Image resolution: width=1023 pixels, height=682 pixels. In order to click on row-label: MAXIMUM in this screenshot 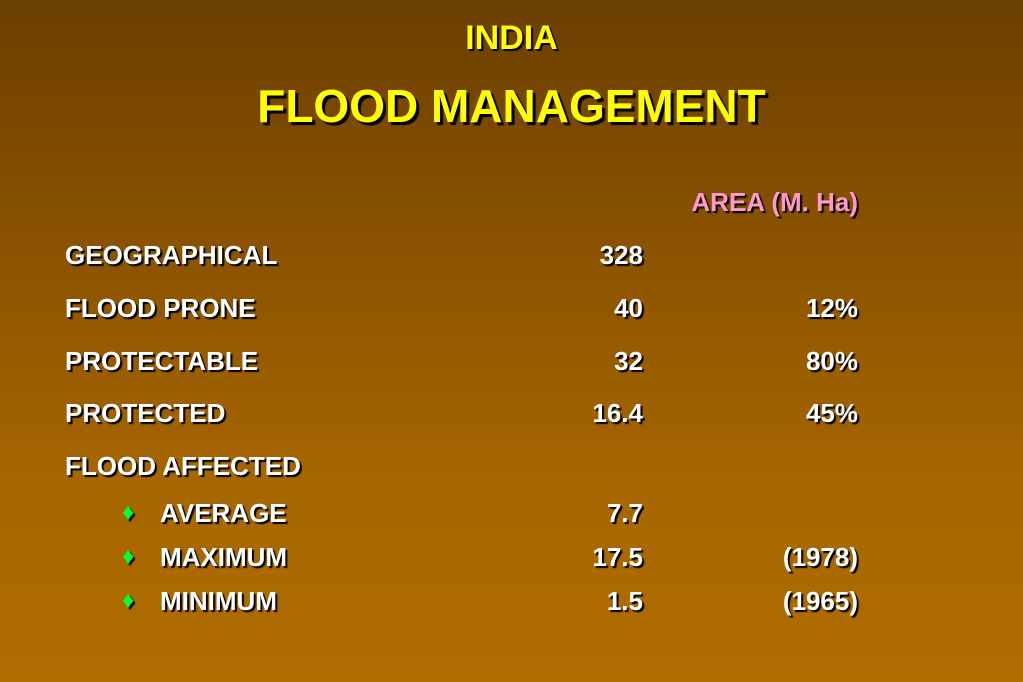, I will do `click(224, 557)`.